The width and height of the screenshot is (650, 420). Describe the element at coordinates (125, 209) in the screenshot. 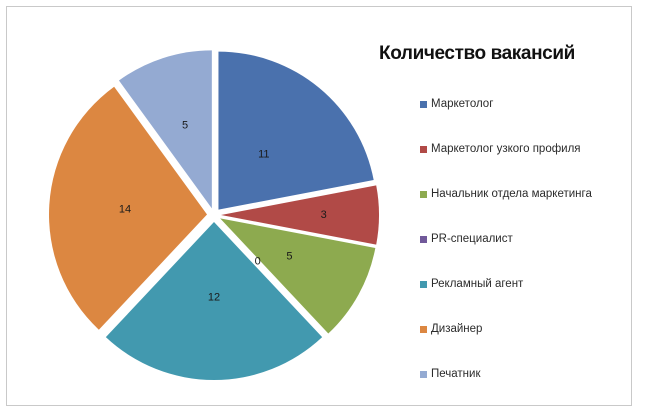

I see `data-label-6: 14` at that location.